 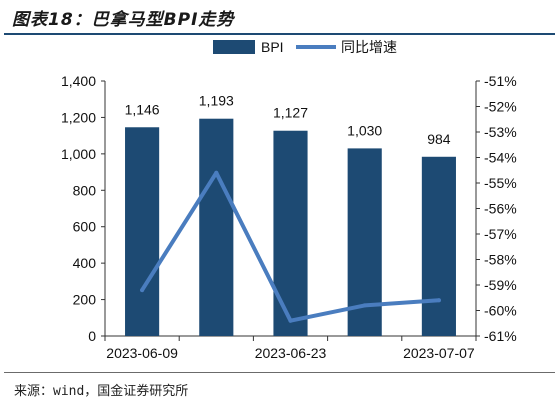 I want to click on legend: BPI 同比增速, so click(x=305, y=47).